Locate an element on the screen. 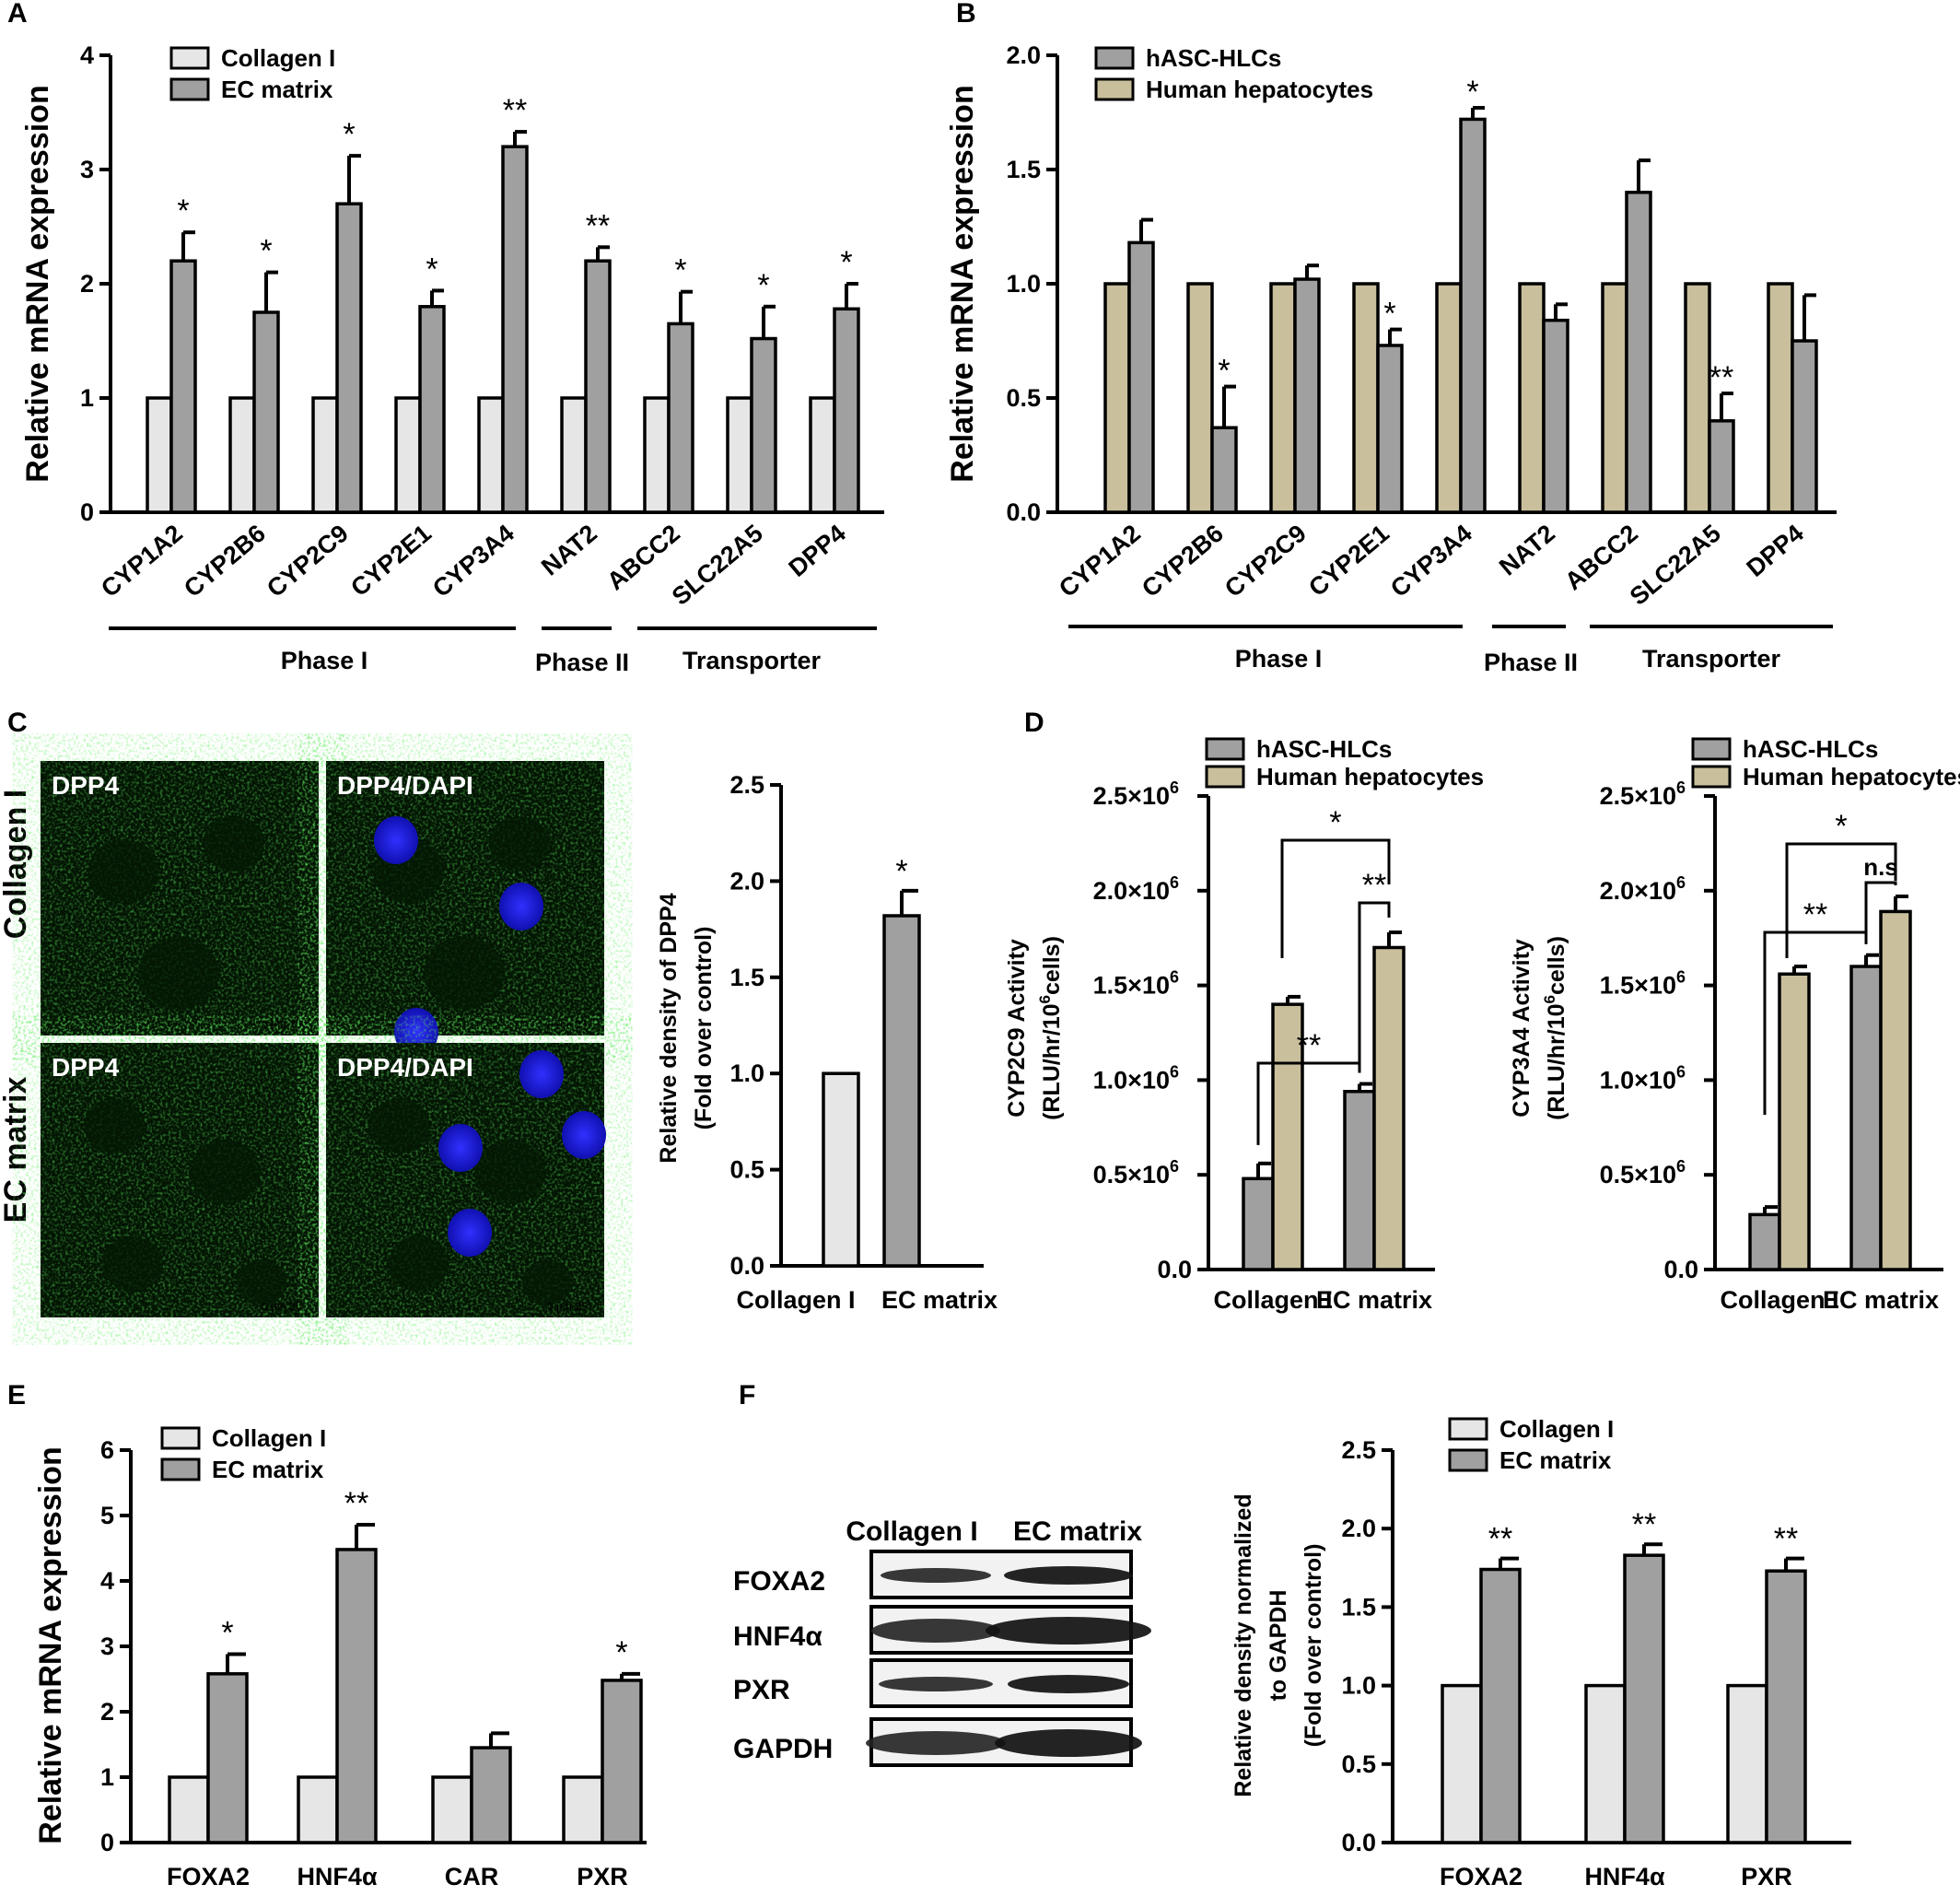  legend-label: EC matrix is located at coordinates (1555, 1460).